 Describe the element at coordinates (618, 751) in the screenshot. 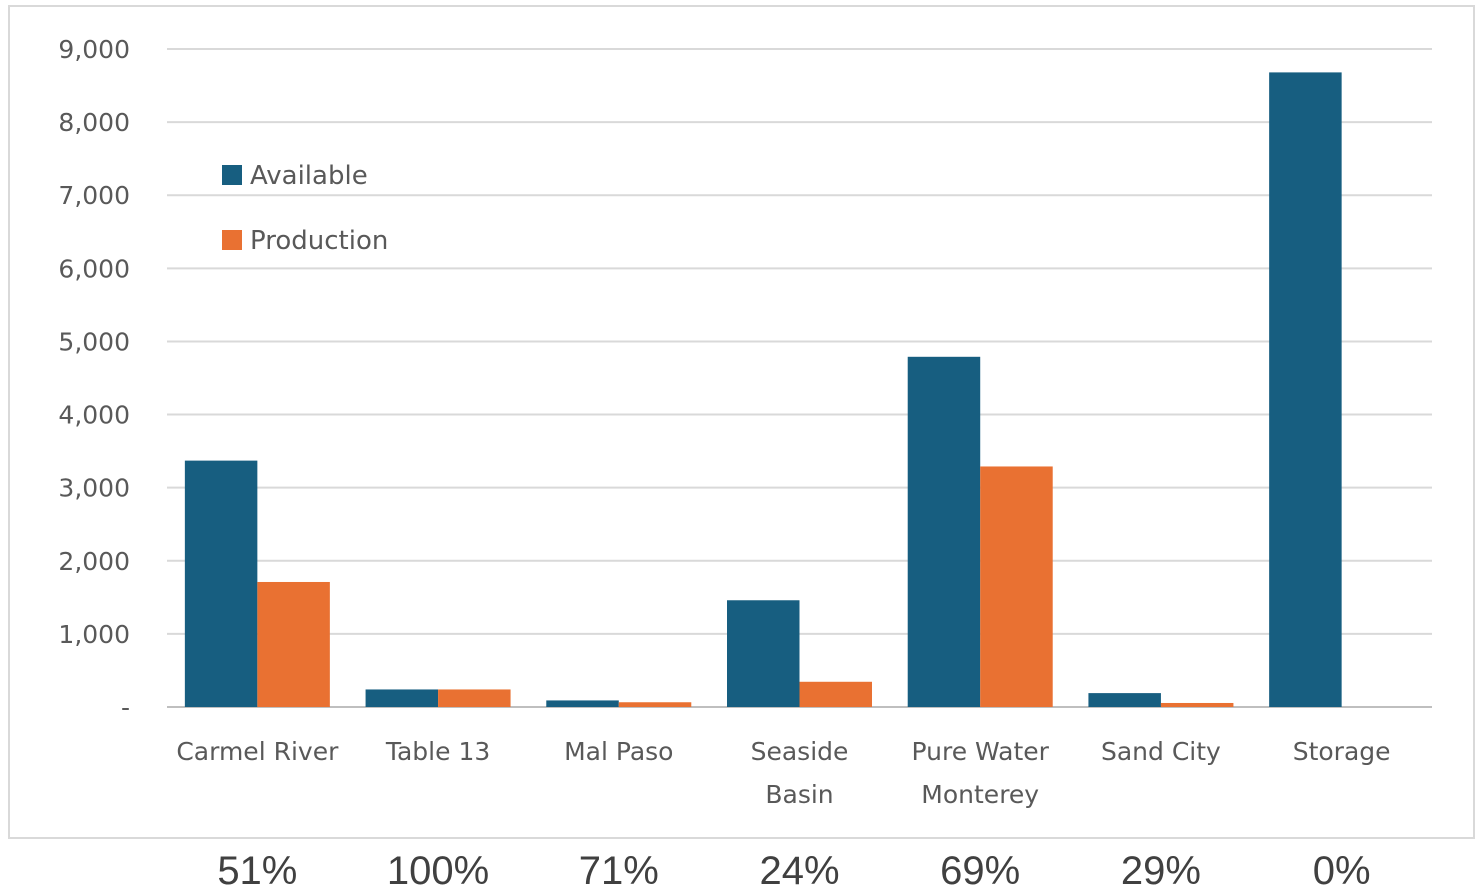

I see `x-category-label: Mal Paso` at that location.